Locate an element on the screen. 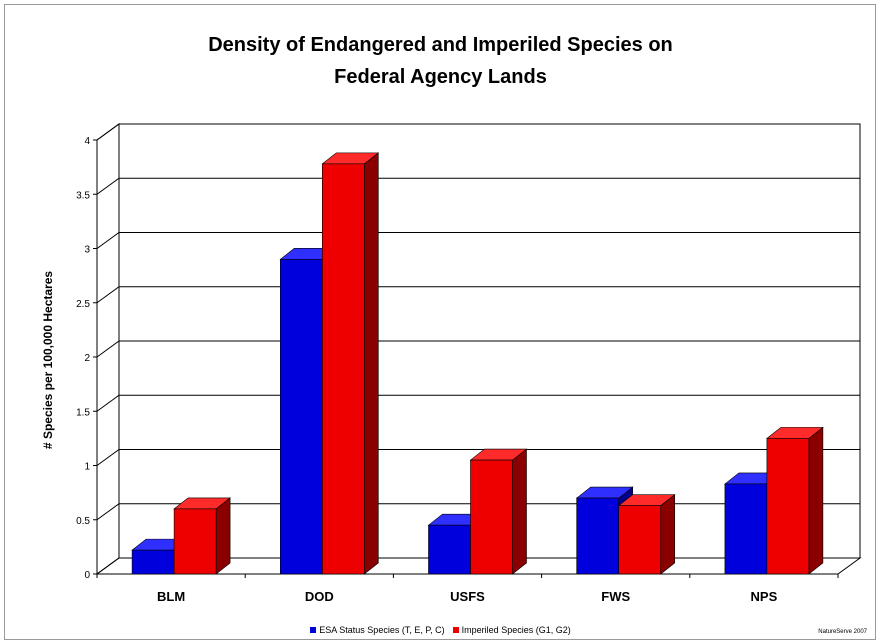 Image resolution: width=881 pixels, height=644 pixels. bar-usfs-imperiled-side is located at coordinates (519, 511).